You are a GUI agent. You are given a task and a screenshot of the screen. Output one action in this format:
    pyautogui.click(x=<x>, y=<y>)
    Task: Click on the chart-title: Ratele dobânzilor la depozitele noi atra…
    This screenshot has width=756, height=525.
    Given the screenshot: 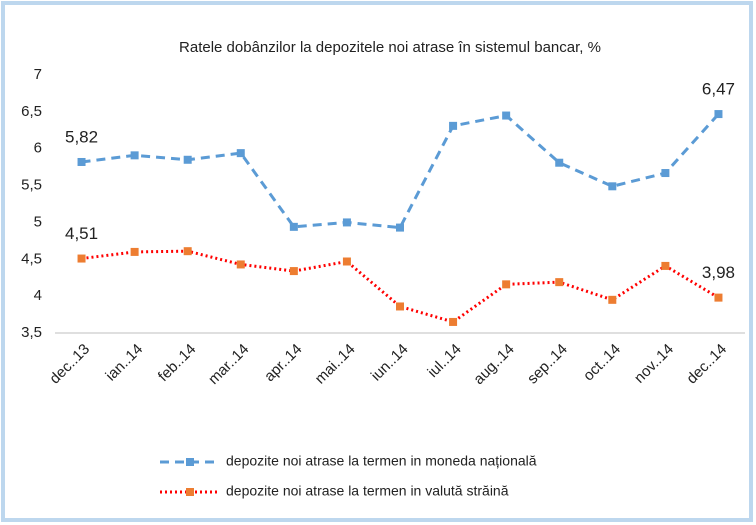 What is the action you would take?
    pyautogui.click(x=390, y=47)
    